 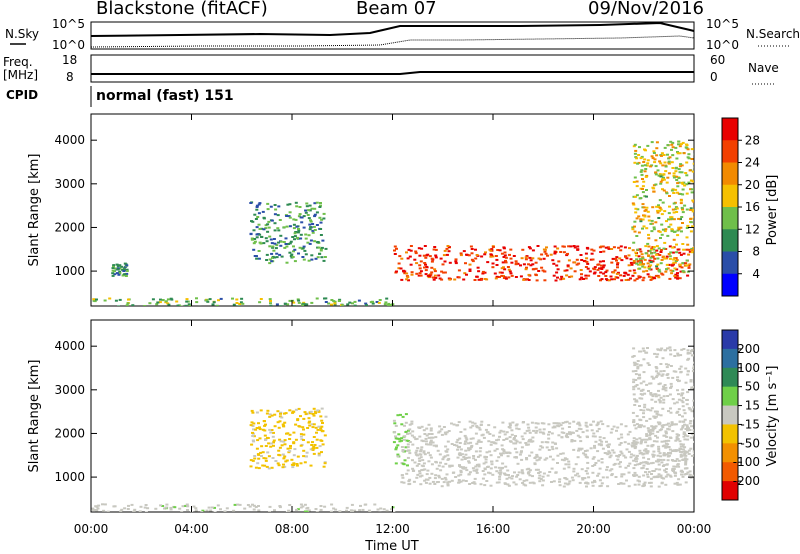 I want to click on freq-trace, so click(x=392, y=73).